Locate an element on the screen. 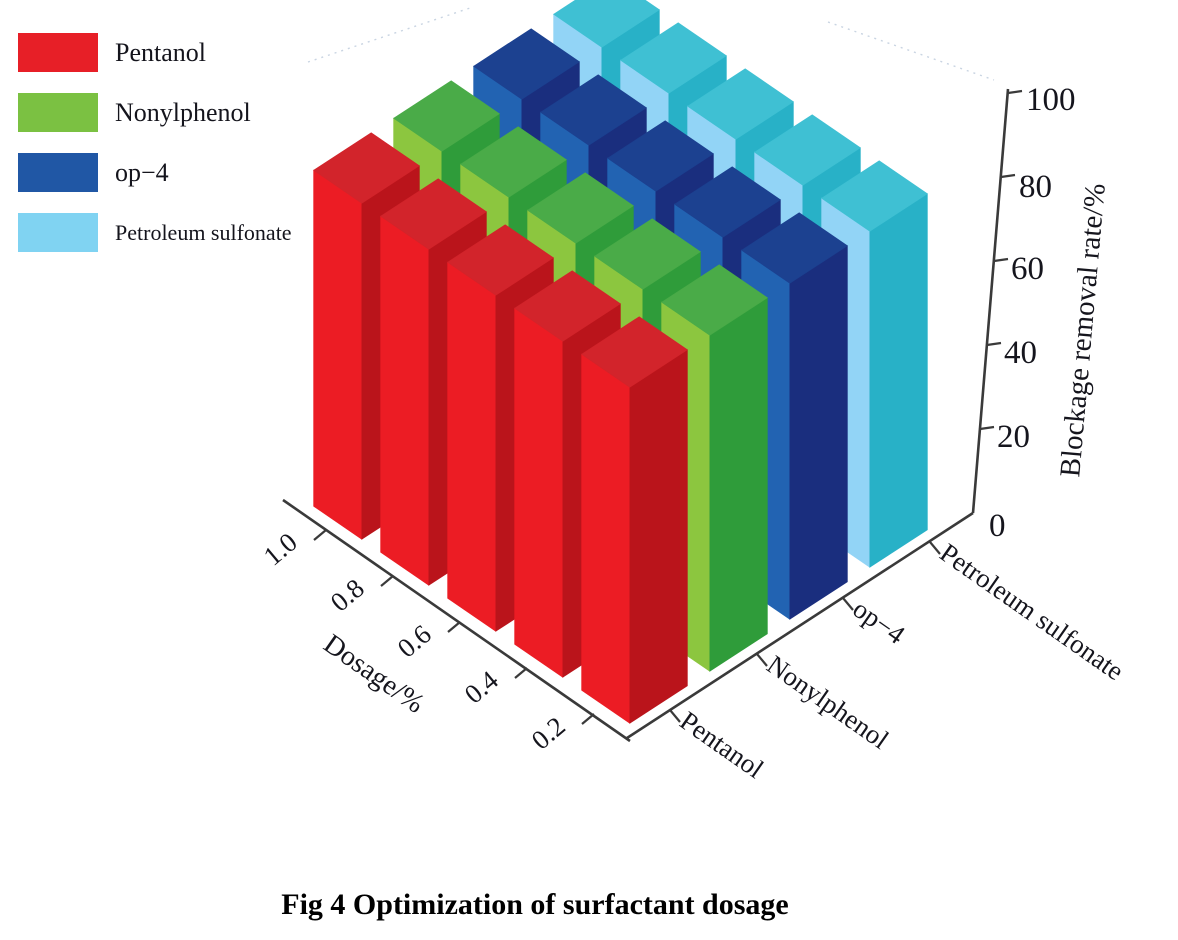  legend-item-nonylphenol: Nonylphenol is located at coordinates (183, 112).